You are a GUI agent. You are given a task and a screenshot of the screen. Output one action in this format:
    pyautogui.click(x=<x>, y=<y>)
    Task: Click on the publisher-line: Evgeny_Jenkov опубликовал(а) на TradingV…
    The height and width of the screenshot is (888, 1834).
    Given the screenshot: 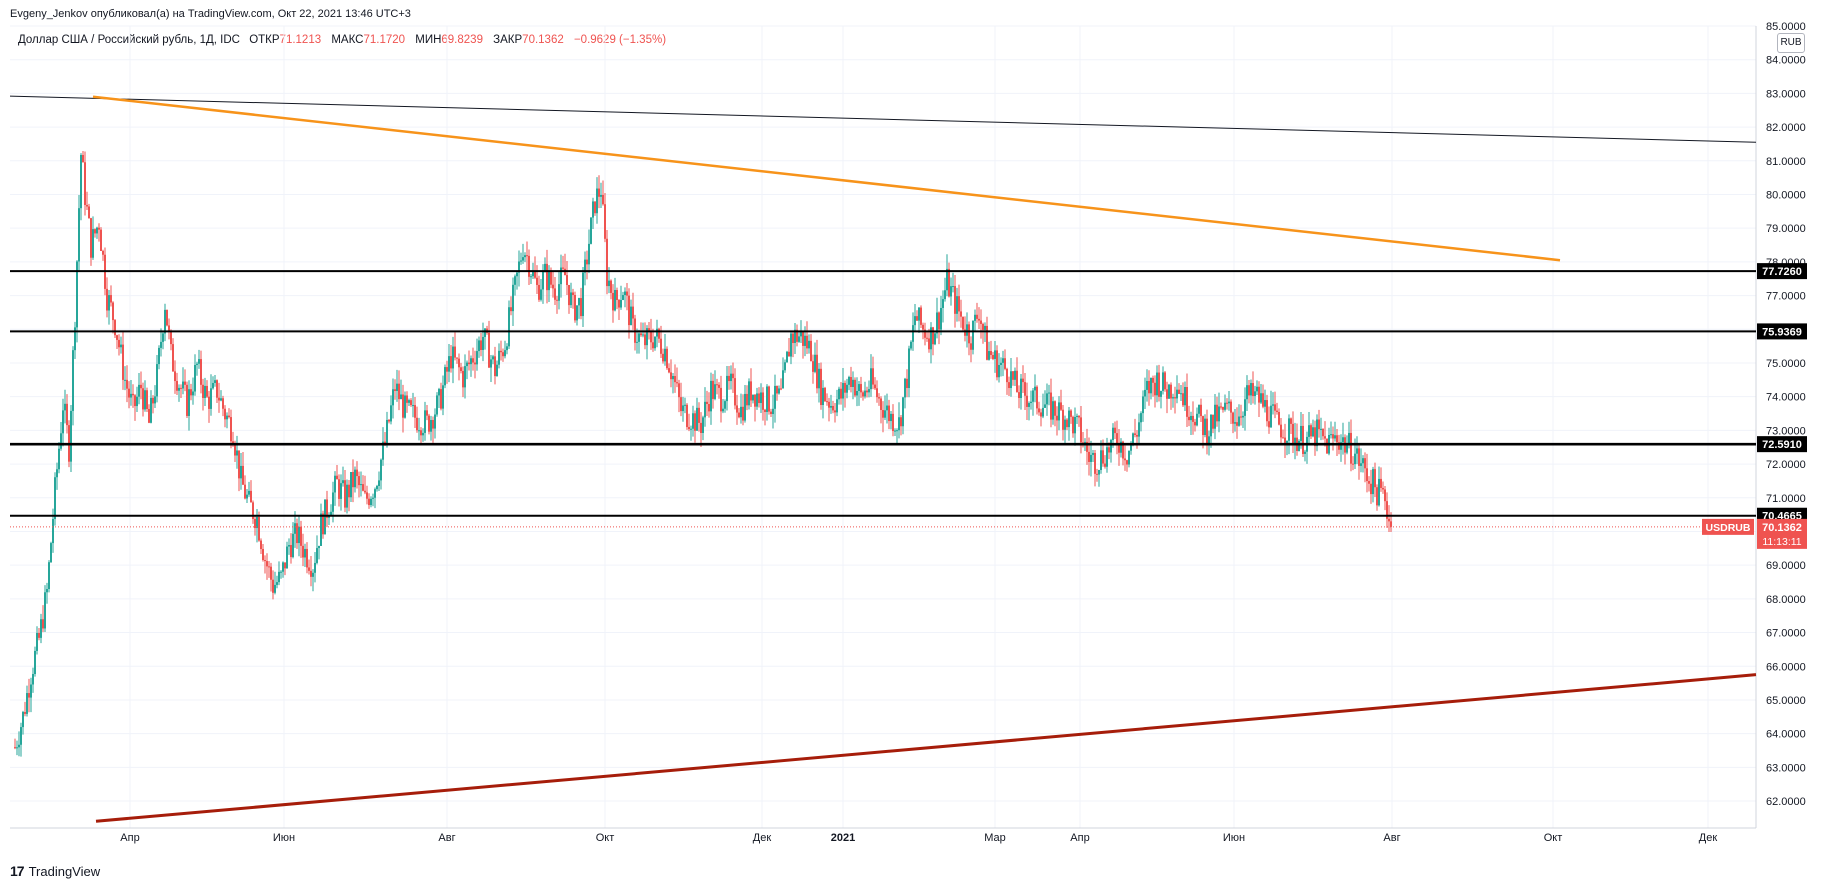 What is the action you would take?
    pyautogui.click(x=210, y=14)
    